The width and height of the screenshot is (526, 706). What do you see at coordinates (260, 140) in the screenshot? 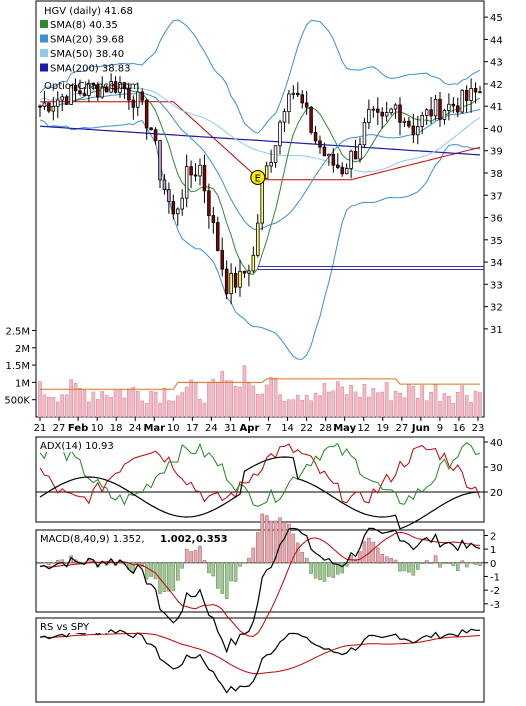
I see `sma200-line` at bounding box center [260, 140].